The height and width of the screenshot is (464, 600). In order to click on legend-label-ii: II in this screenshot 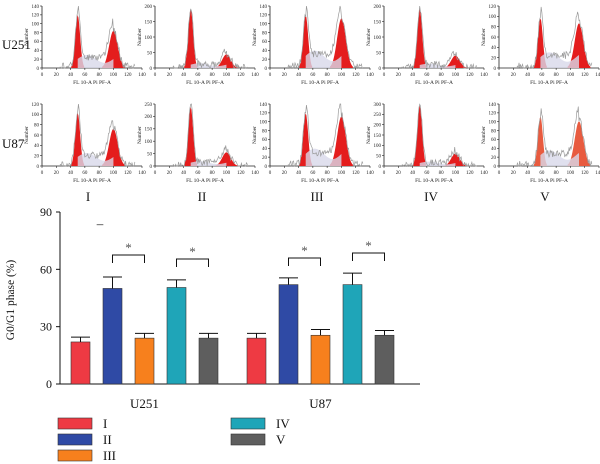, I will do `click(107, 439)`.